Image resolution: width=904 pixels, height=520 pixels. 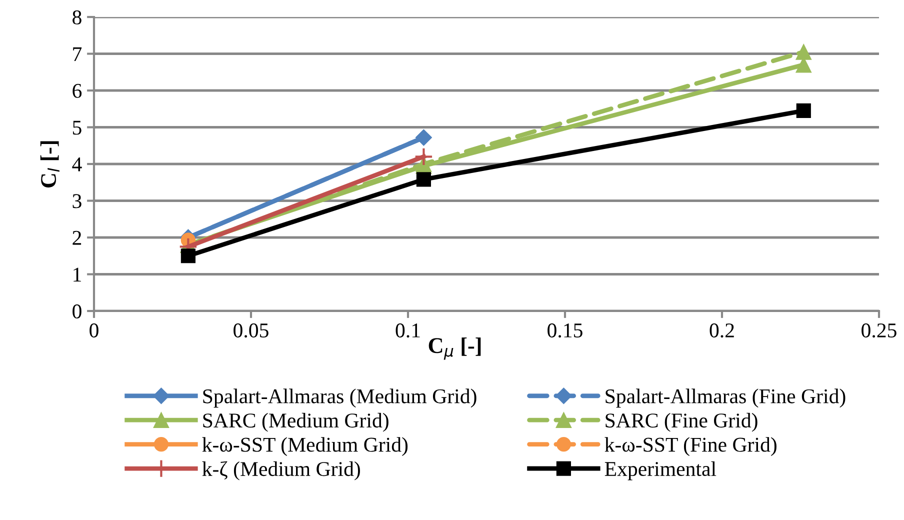 What do you see at coordinates (682, 422) in the screenshot?
I see `legend-label: SARC (Fine Grid)` at bounding box center [682, 422].